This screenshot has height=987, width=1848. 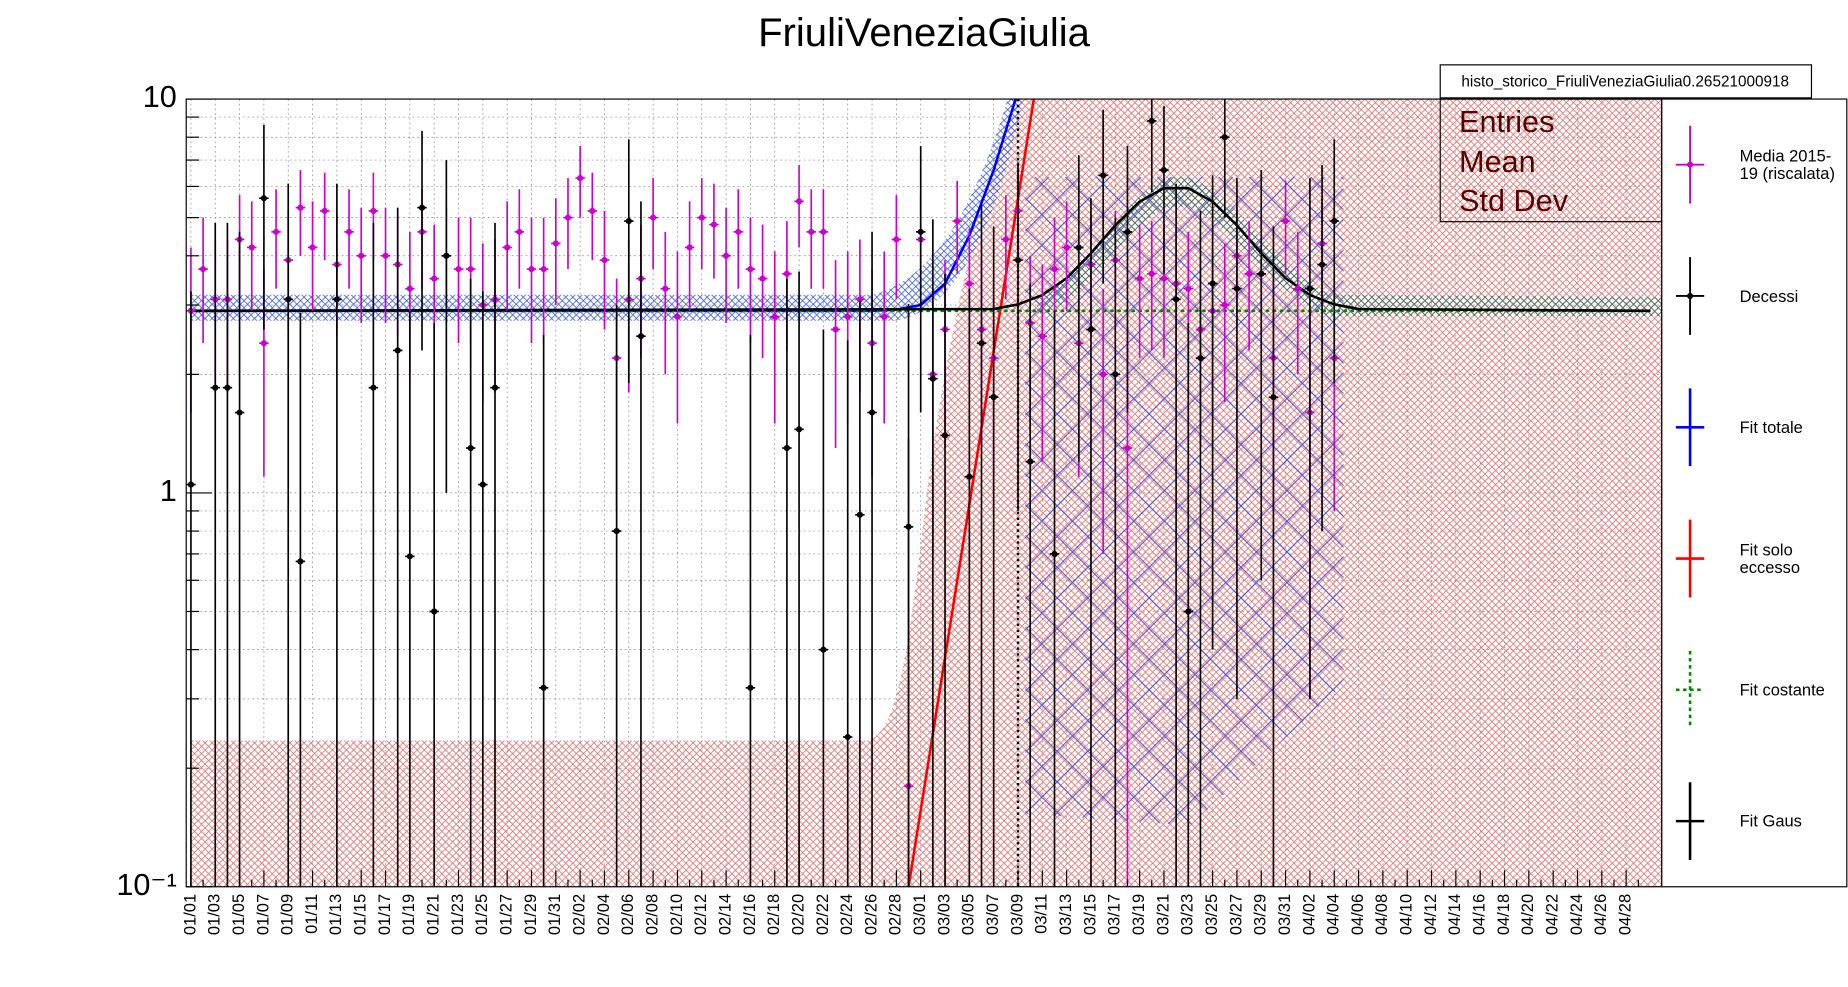 I want to click on x-tick-label: 04/26, so click(x=1601, y=914).